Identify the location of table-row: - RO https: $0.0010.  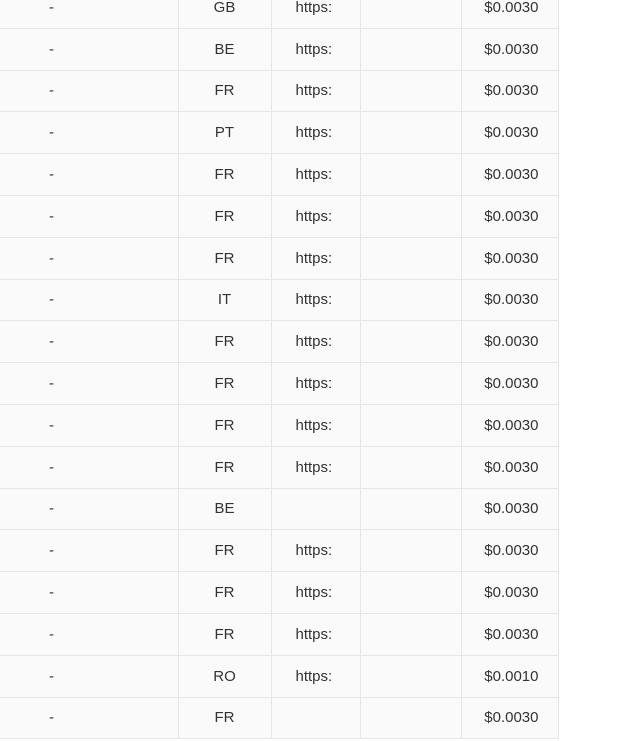
(279, 676).